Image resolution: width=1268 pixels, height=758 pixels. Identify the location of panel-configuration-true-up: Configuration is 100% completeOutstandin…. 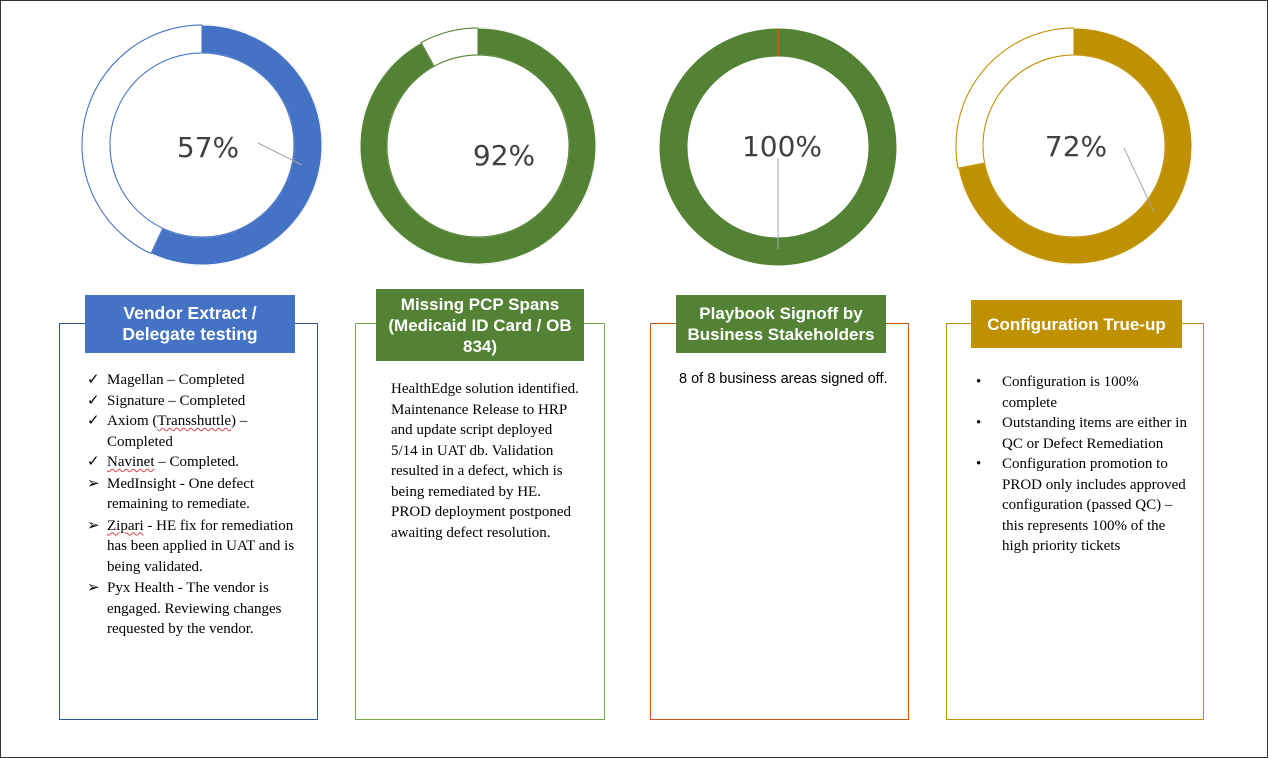
(1075, 521).